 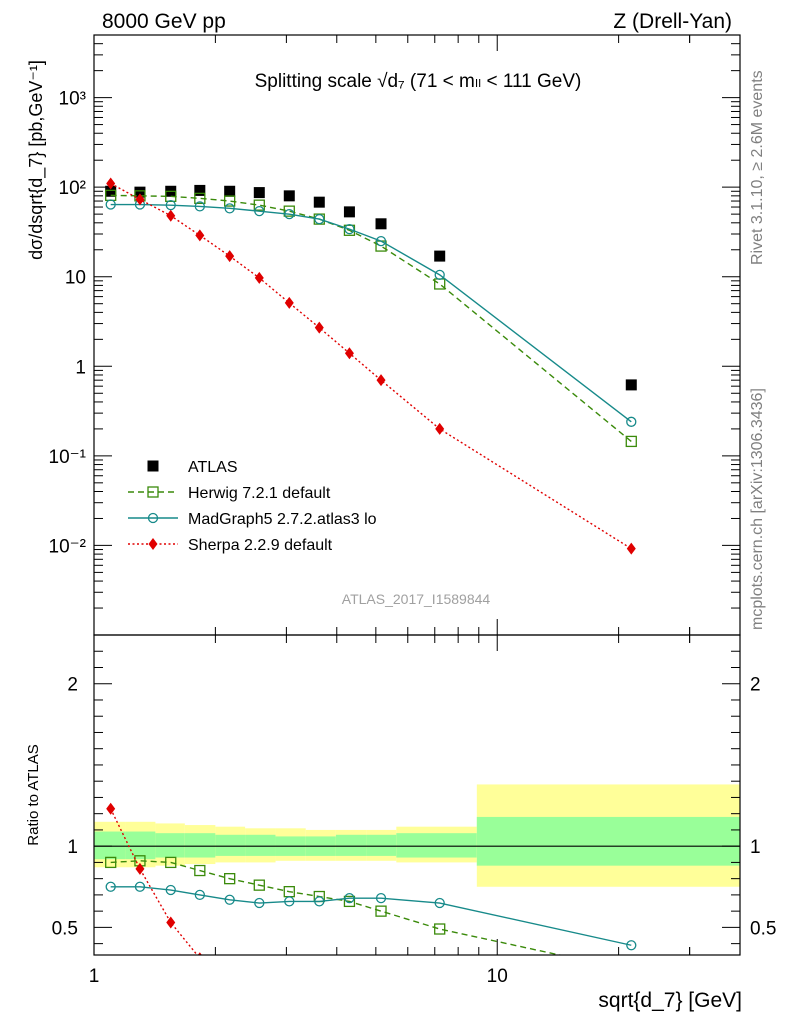 I want to click on x-tick-label: 10, so click(x=497, y=976).